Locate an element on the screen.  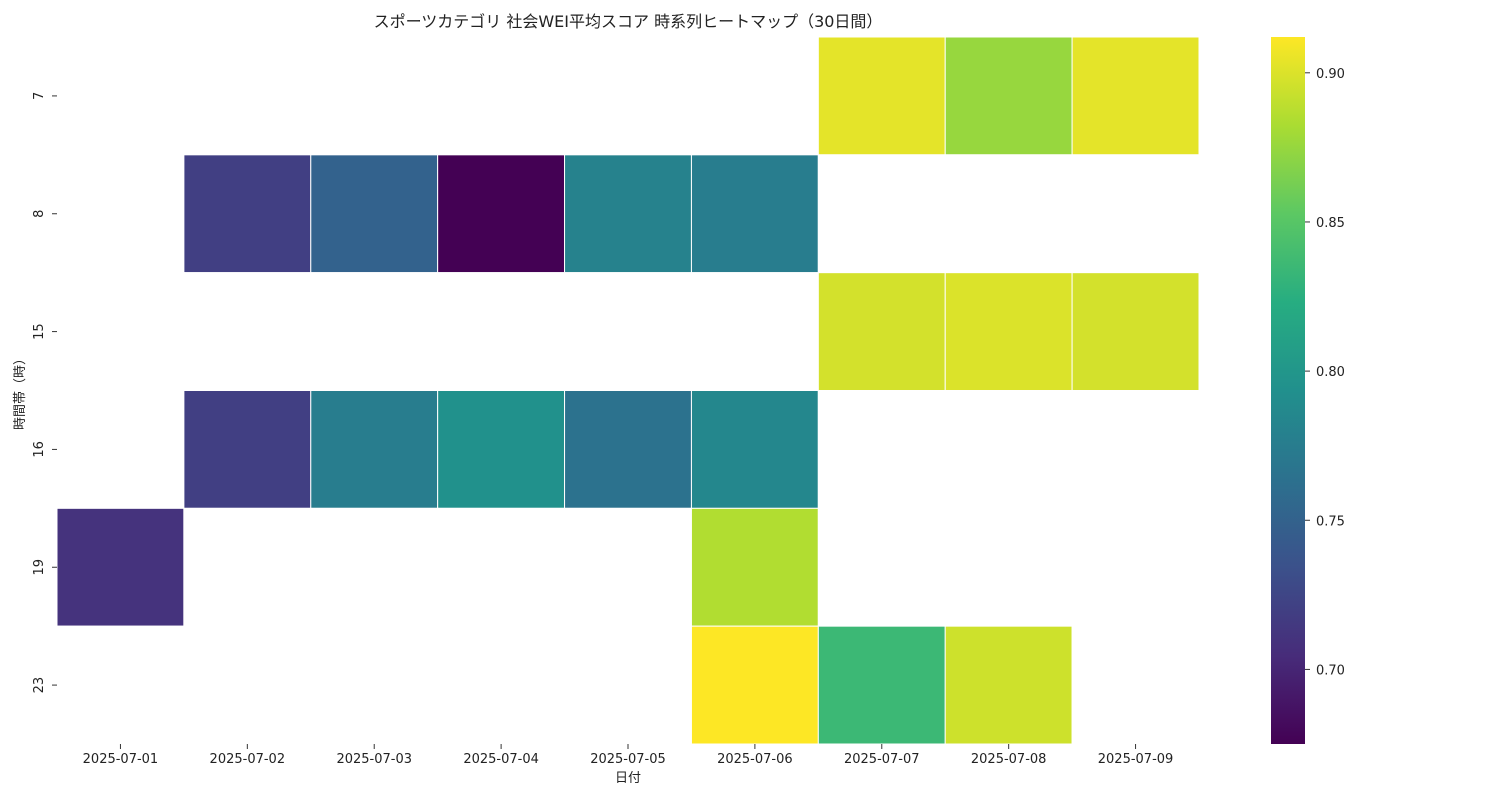
y-tick-label: 8 is located at coordinates (39, 214).